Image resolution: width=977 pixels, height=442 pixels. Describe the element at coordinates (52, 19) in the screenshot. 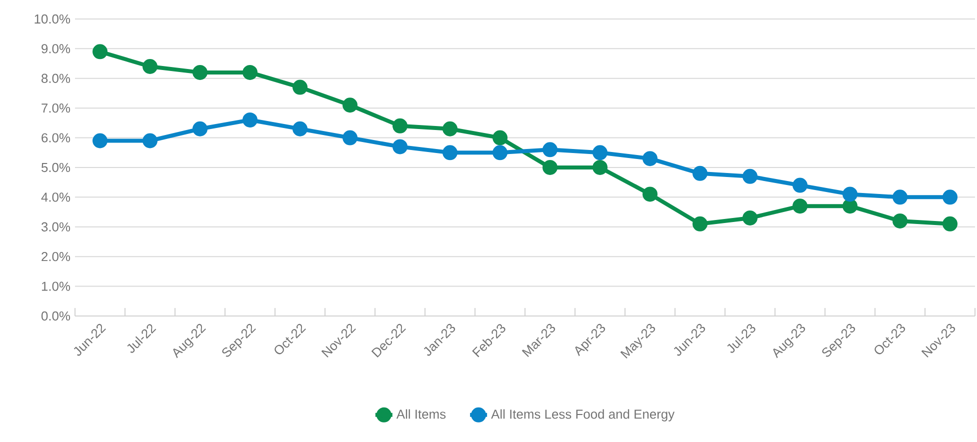

I see `y-tick-label: 10.0%` at that location.